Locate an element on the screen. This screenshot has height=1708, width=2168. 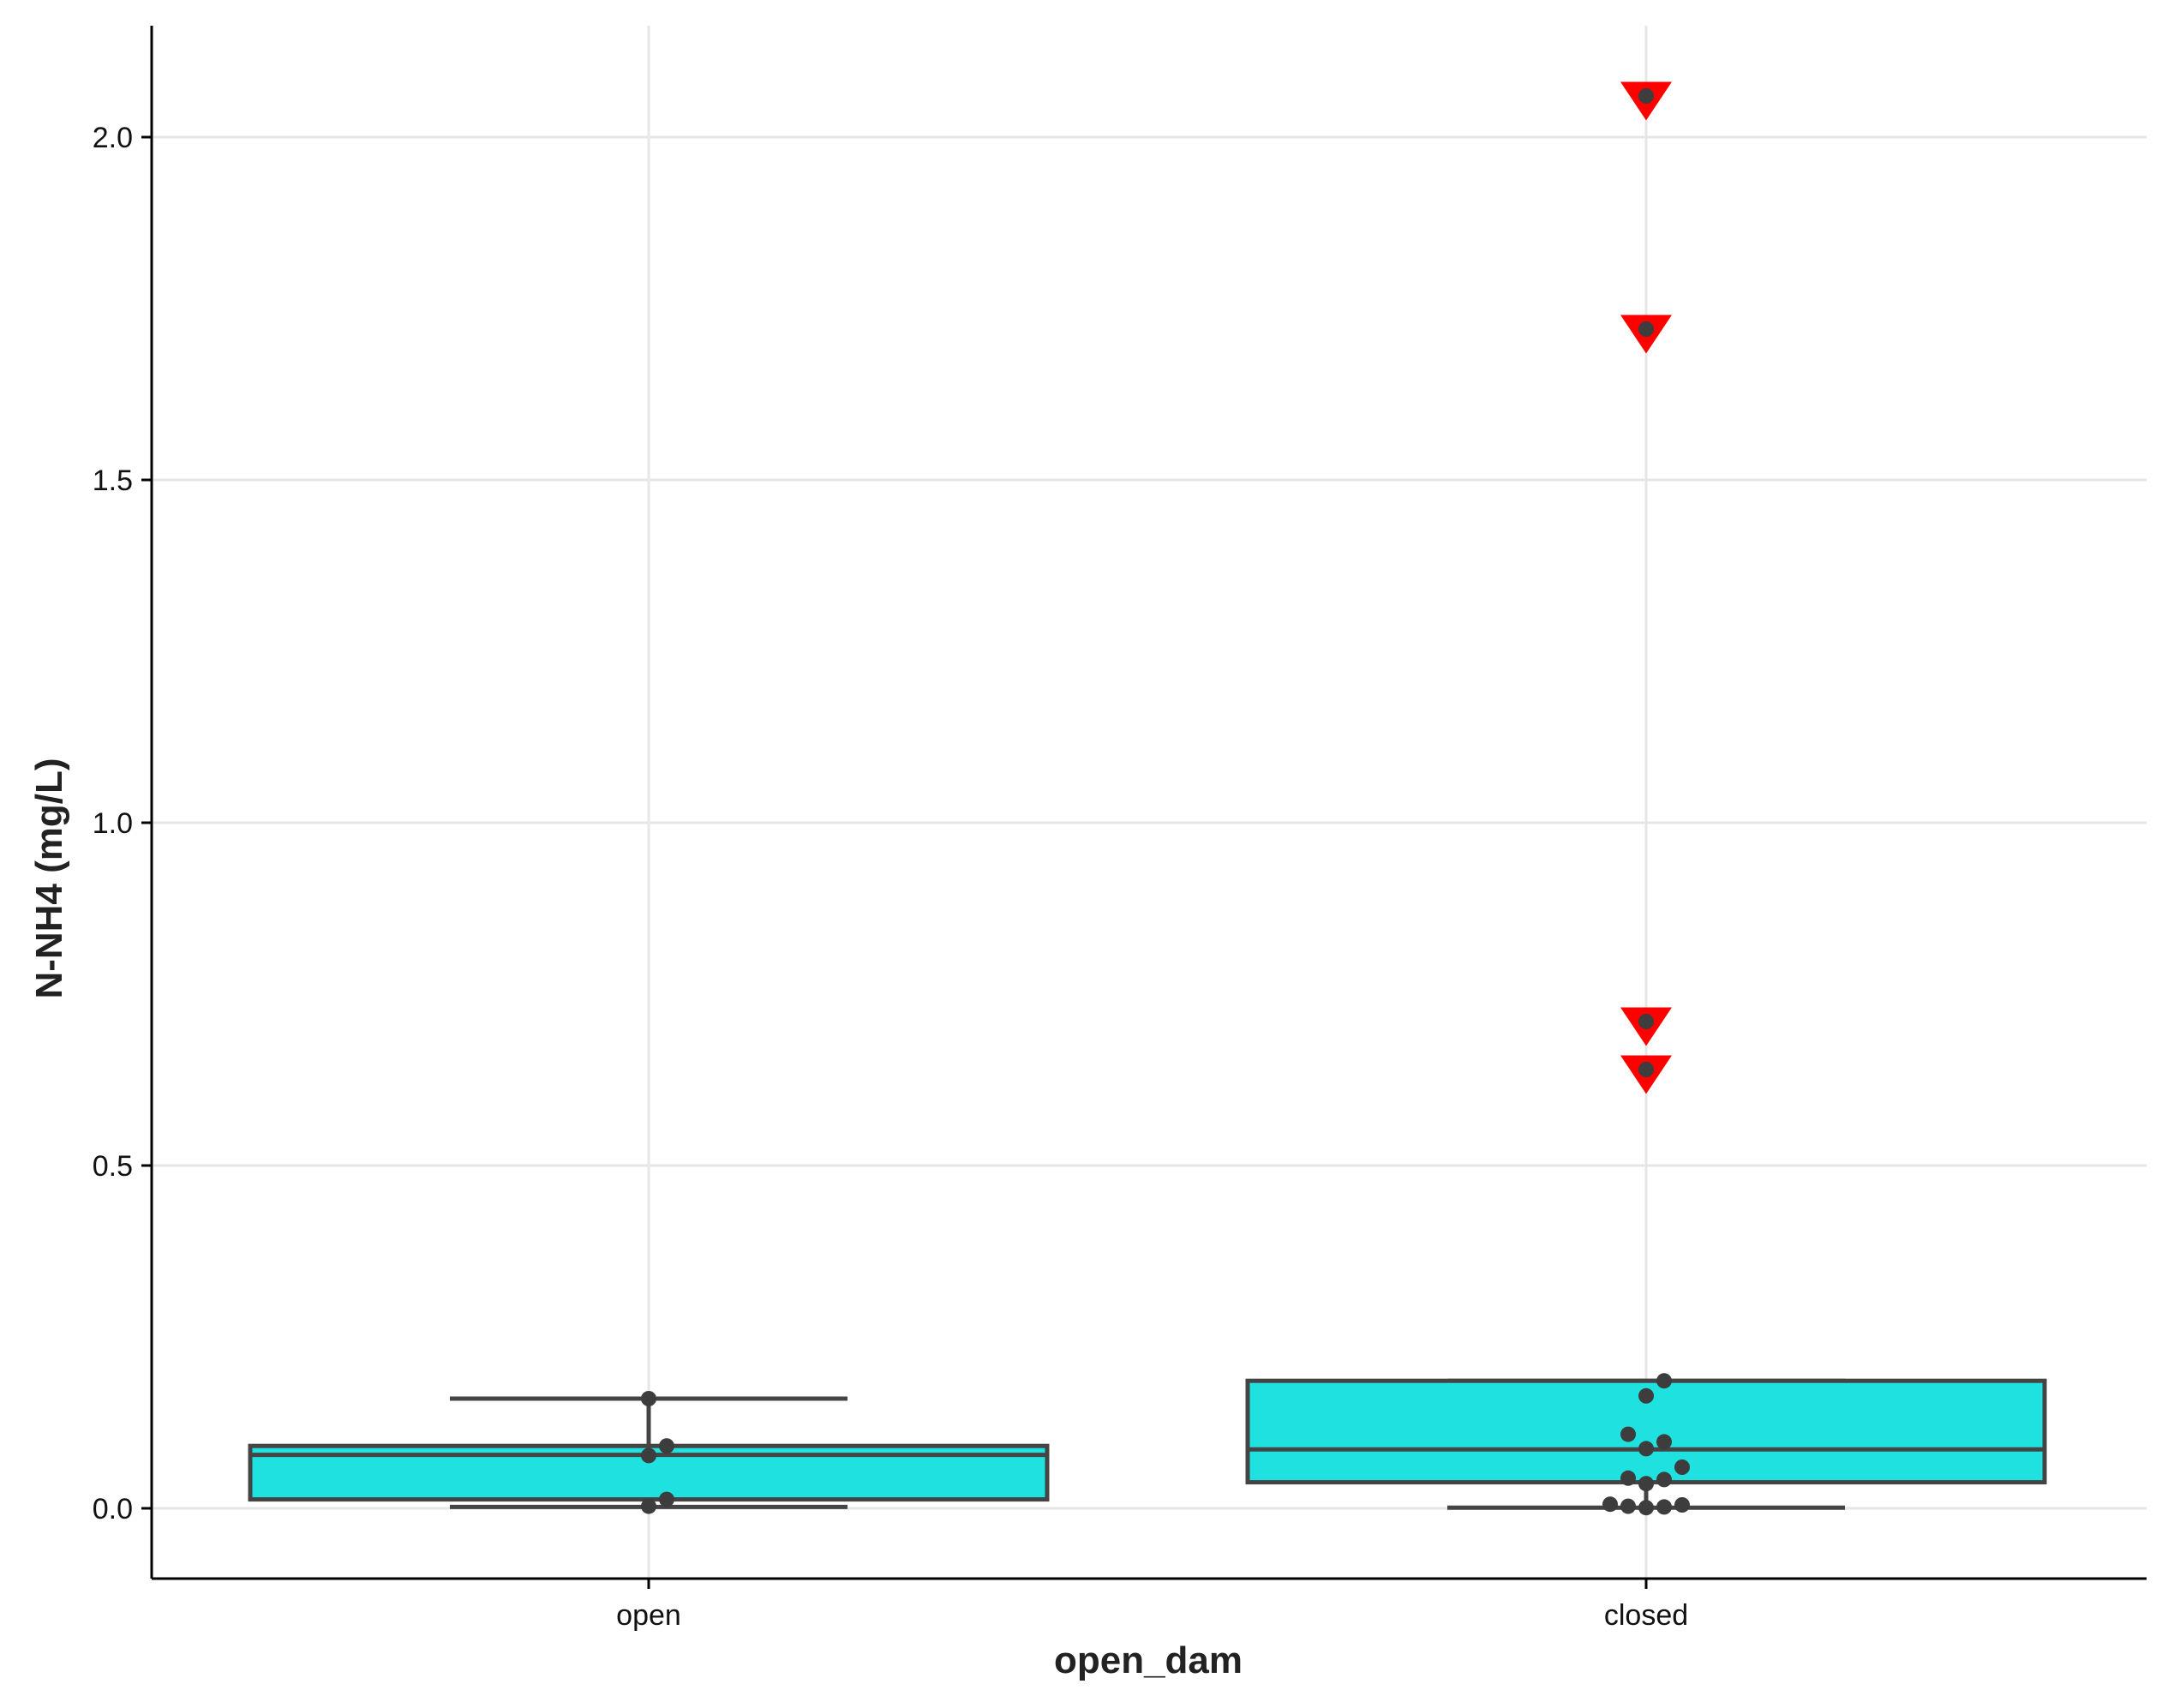
y-tick-label: 1.5 is located at coordinates (113, 480).